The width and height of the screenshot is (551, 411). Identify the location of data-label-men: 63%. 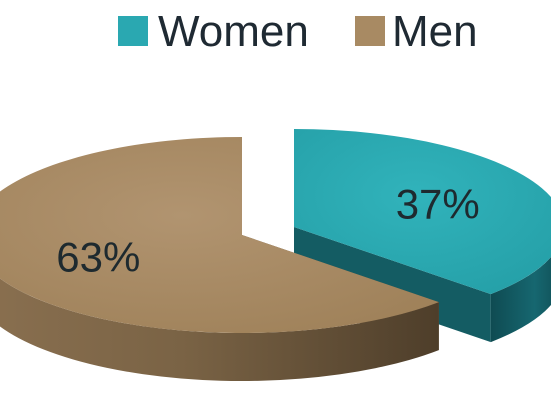
(98, 257).